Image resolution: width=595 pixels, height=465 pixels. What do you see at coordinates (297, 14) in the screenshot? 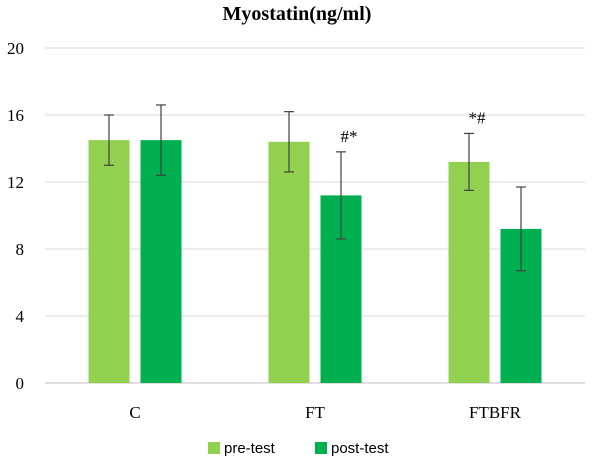
I see `chart-title: Myostatin(ng/ml)` at bounding box center [297, 14].